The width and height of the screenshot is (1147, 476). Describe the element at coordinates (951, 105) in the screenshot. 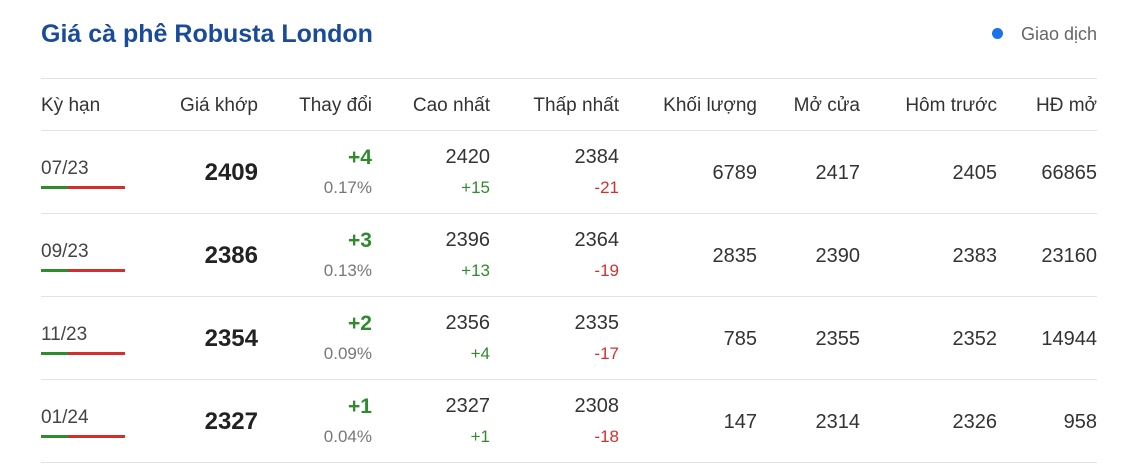

I see `column-header: Hôm trước` at that location.